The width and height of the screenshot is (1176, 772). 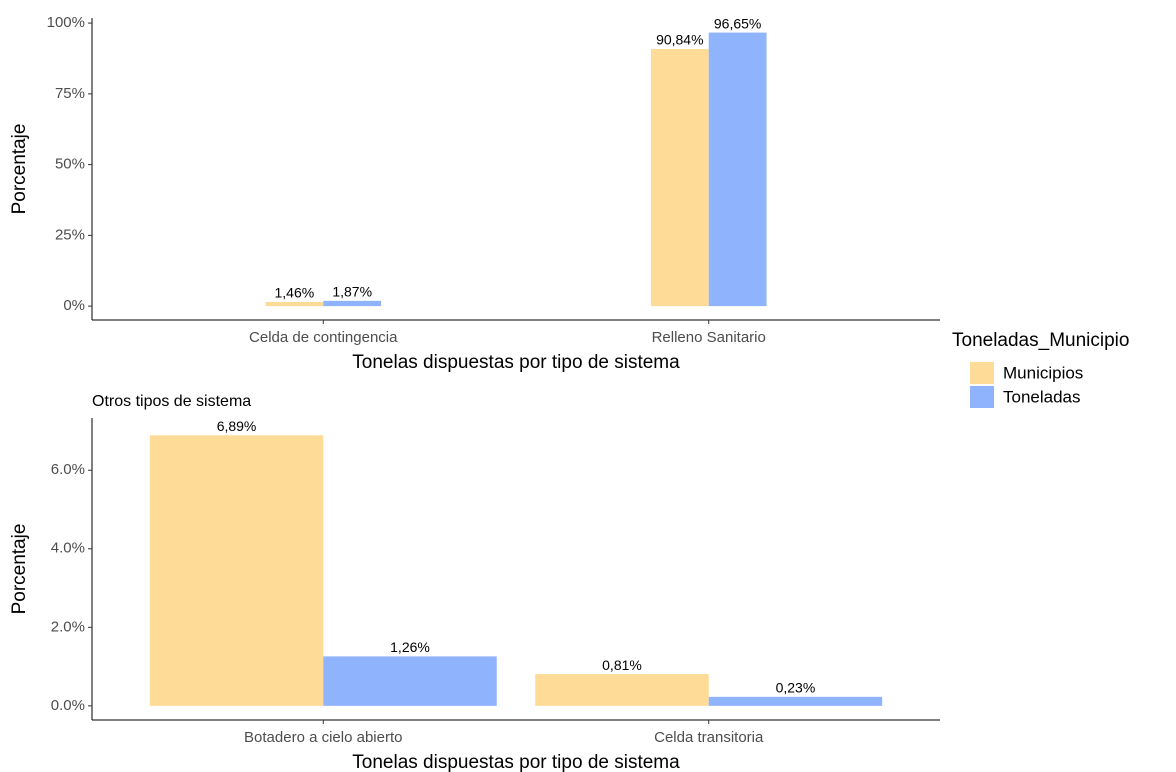 What do you see at coordinates (410, 647) in the screenshot?
I see `data-label: 1,26%` at bounding box center [410, 647].